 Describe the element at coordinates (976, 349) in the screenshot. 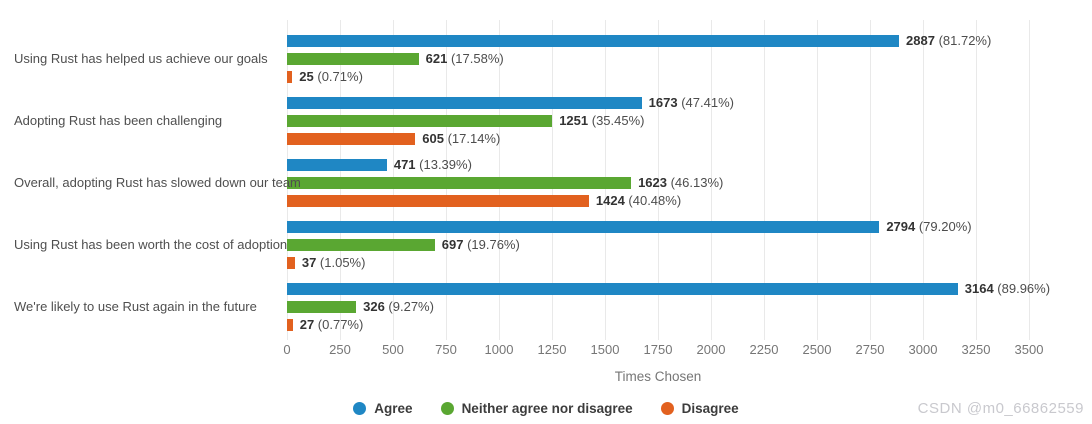

I see `x-tick-3250: 3250` at that location.